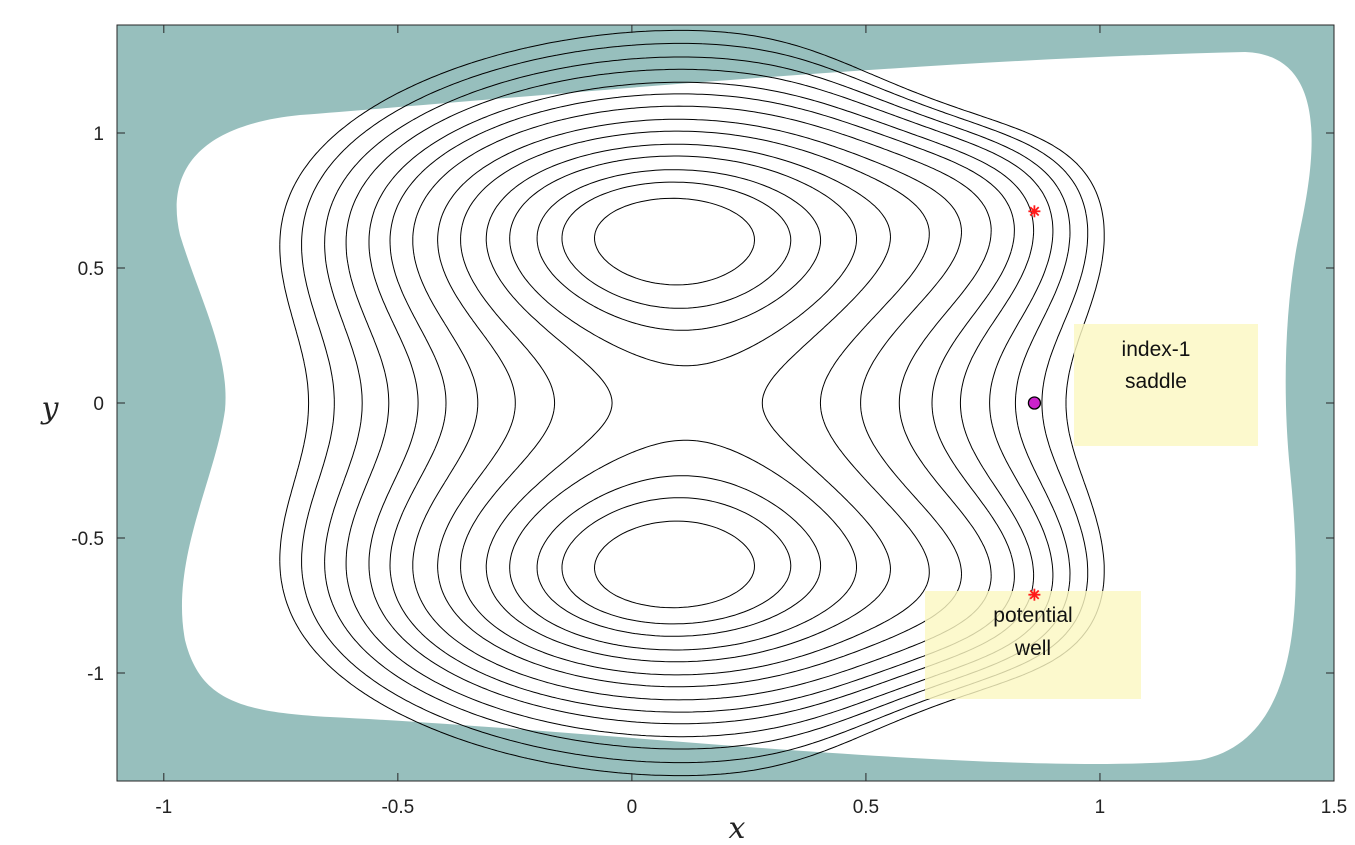 This screenshot has width=1355, height=845. I want to click on annotation-saddle-box, so click(1166, 385).